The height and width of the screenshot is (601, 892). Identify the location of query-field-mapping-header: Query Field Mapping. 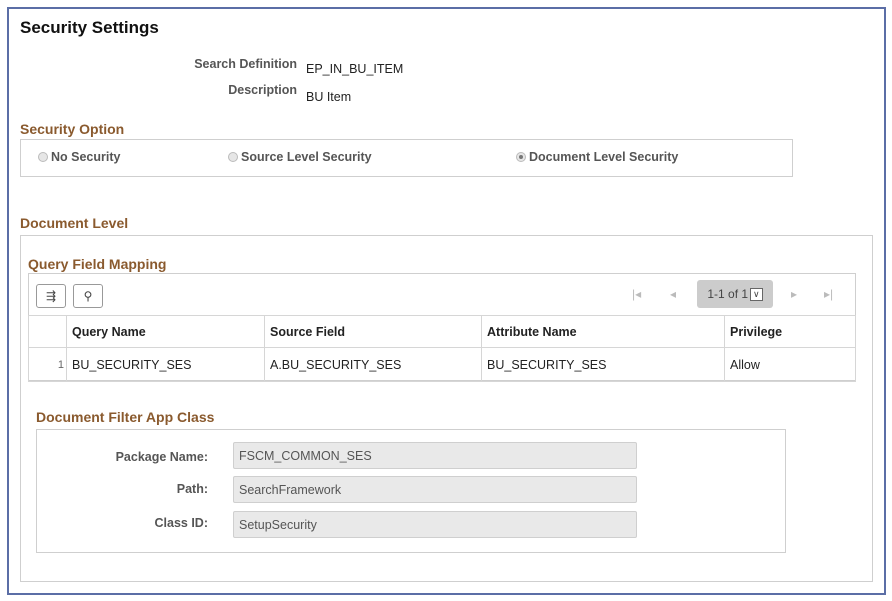
(97, 264).